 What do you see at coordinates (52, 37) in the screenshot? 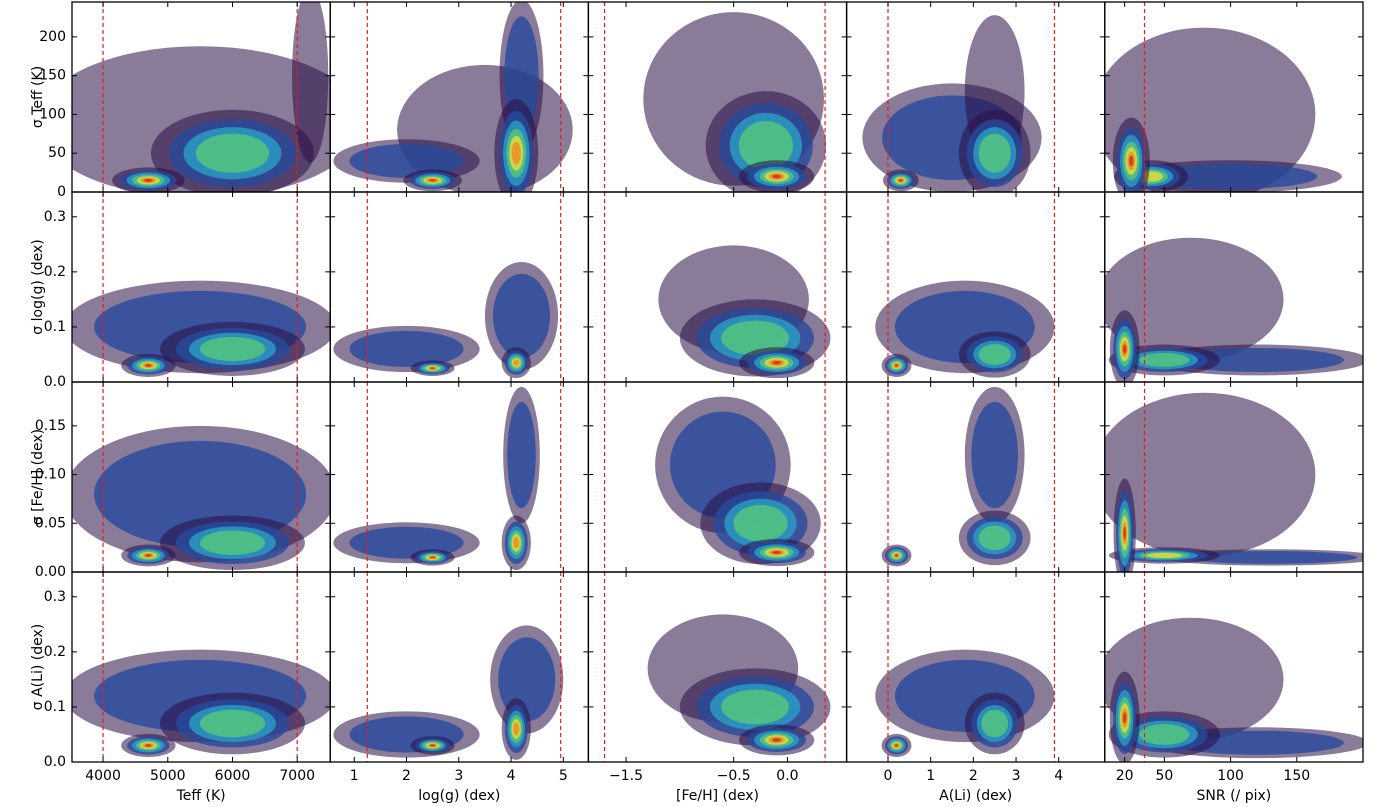
I see `y-tick-label: 200` at bounding box center [52, 37].